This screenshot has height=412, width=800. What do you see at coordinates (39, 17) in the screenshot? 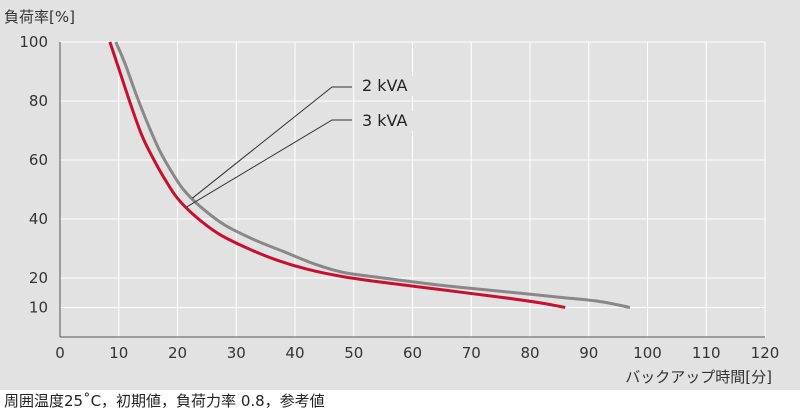
I see `y-axis-title: 負荷率[%]` at bounding box center [39, 17].